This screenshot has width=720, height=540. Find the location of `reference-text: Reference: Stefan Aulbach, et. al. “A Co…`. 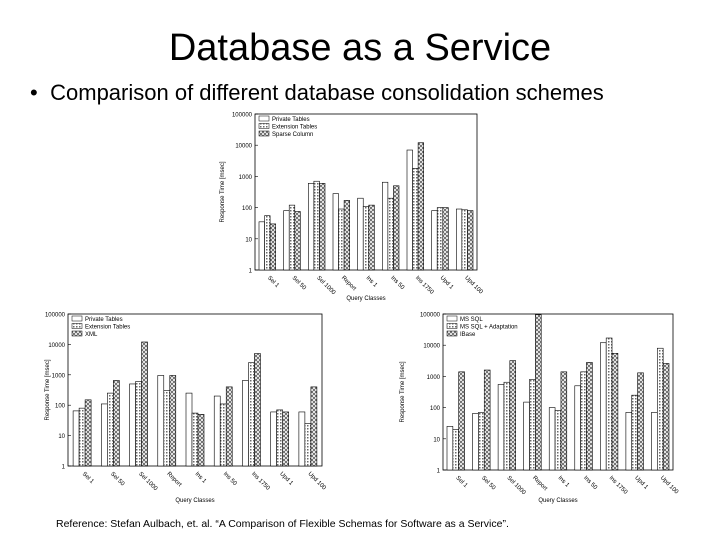

reference-text: Reference: Stefan Aulbach, et. al. “A Co… is located at coordinates (282, 524).